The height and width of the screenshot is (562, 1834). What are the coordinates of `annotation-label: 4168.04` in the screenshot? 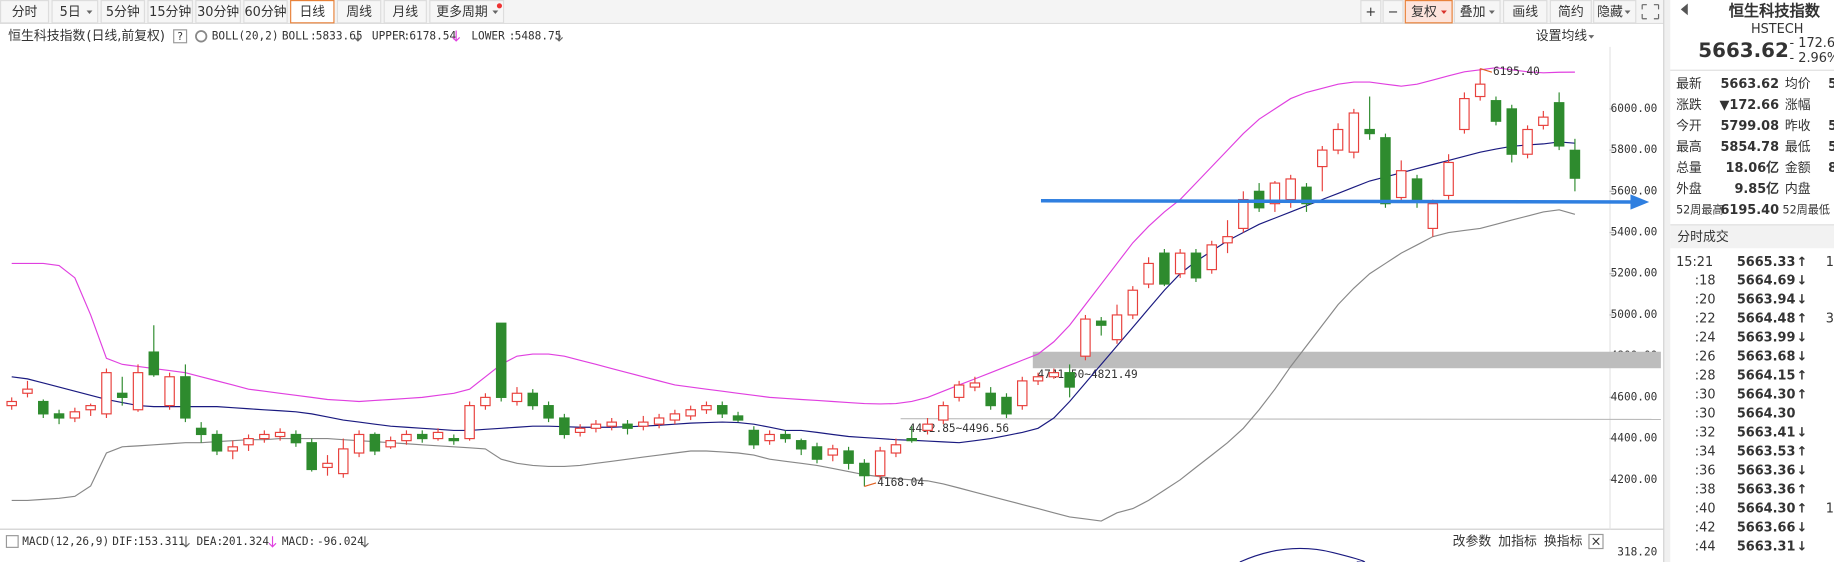 It's located at (900, 482).